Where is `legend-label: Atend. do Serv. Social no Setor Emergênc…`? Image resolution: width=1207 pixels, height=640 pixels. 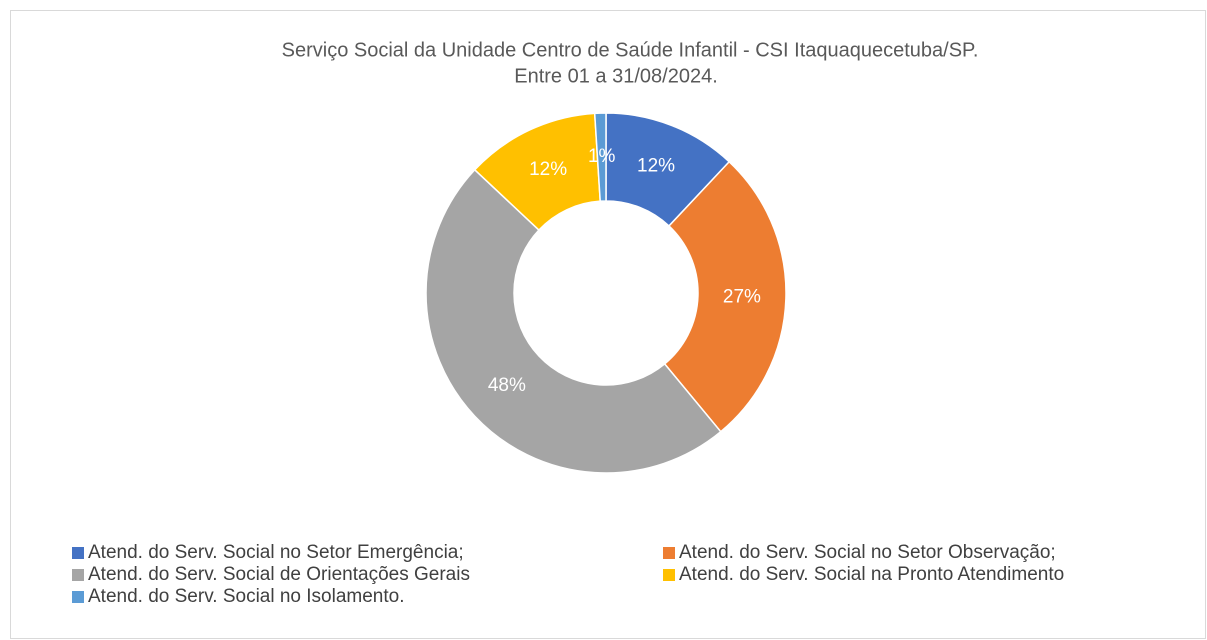 legend-label: Atend. do Serv. Social no Setor Emergênc… is located at coordinates (276, 552).